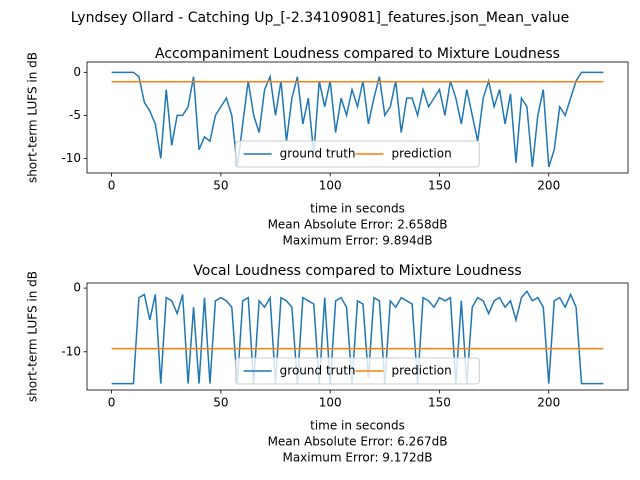 The image size is (640, 480). I want to click on y-tick-label: -5, so click(75, 115).